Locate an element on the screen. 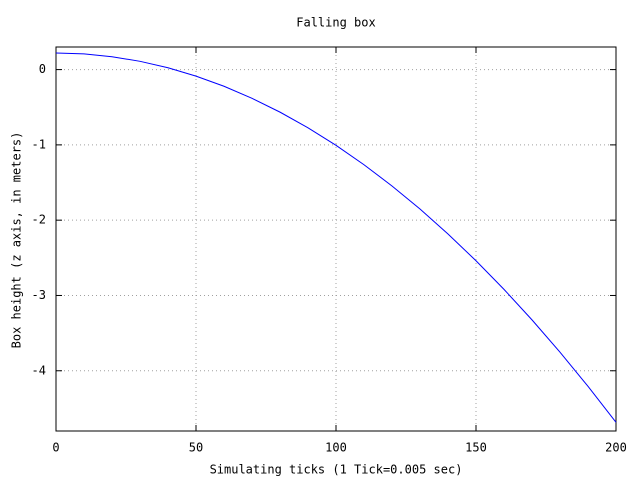 This screenshot has height=480, width=640. x-axis-label: Simulating ticks (1 Tick=0.005 sec) is located at coordinates (336, 470).